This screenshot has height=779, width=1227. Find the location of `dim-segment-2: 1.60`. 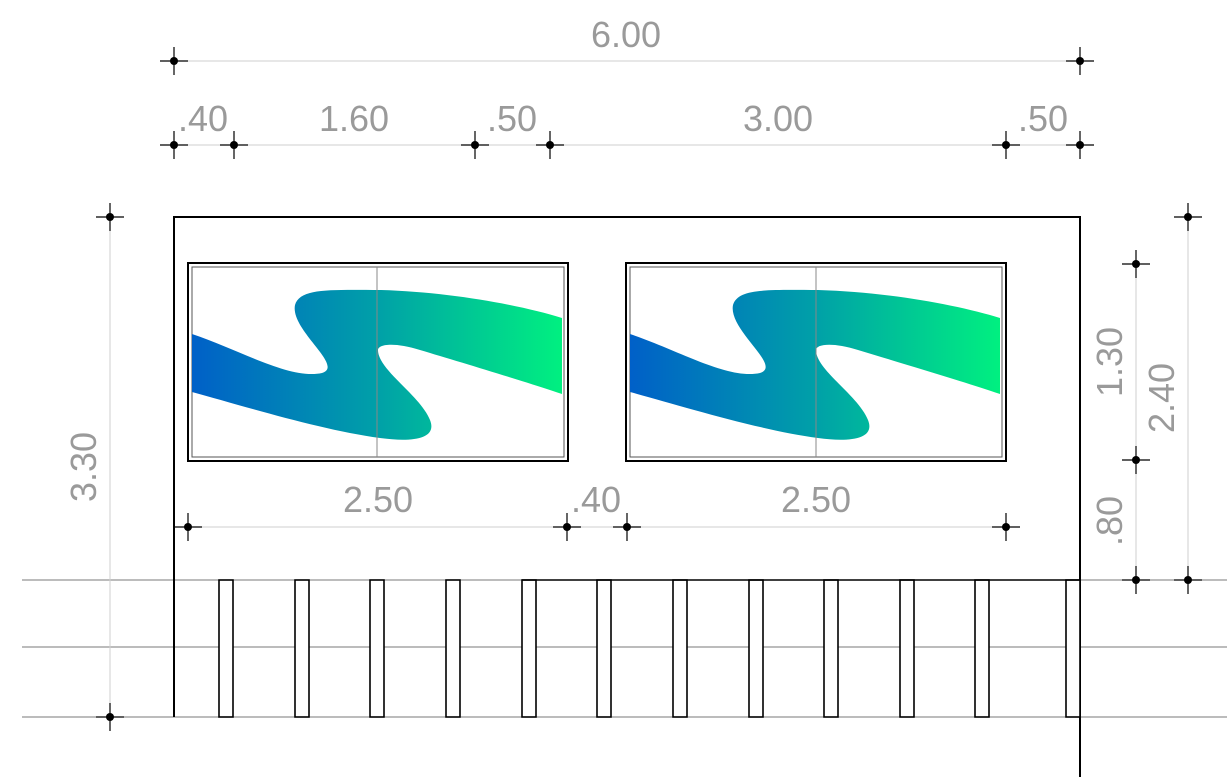

dim-segment-2: 1.60 is located at coordinates (354, 118).